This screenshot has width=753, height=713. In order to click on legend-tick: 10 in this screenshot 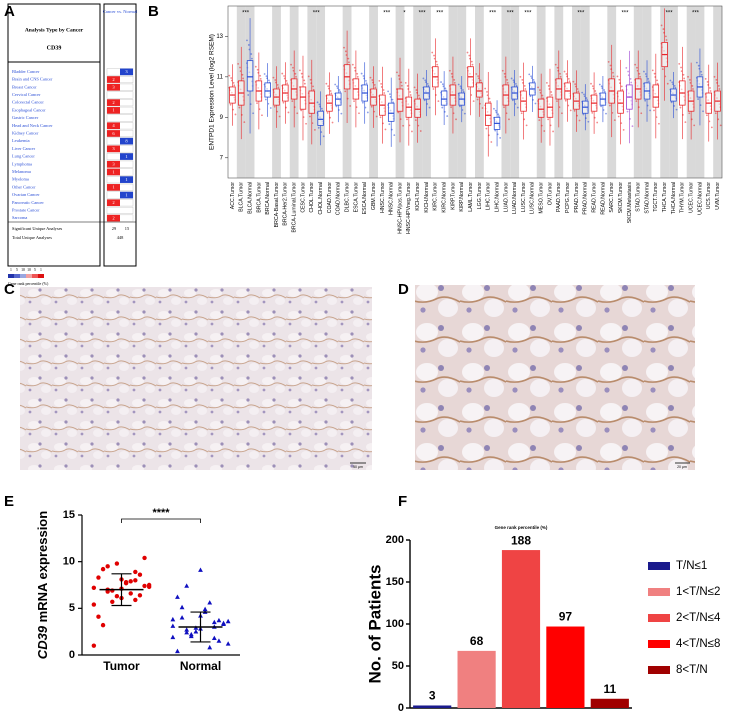, I will do `click(29, 270)`.